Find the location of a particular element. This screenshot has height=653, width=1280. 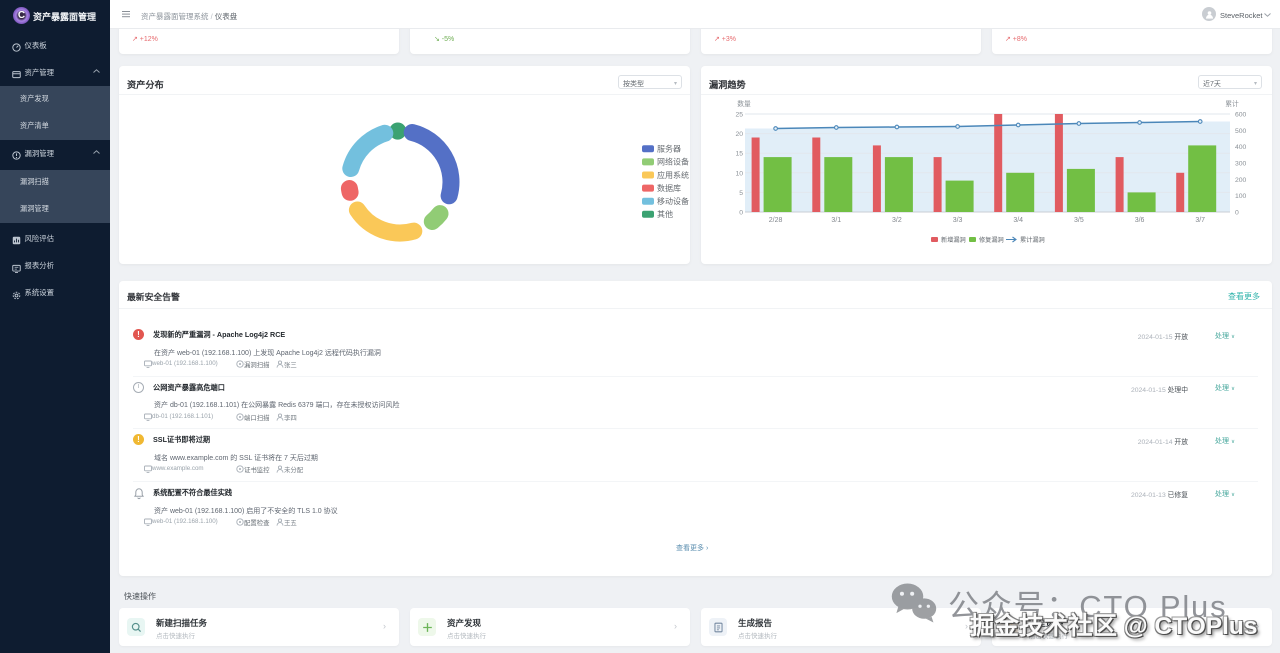

svg-text: 修复漏洞 is located at coordinates (991, 240).